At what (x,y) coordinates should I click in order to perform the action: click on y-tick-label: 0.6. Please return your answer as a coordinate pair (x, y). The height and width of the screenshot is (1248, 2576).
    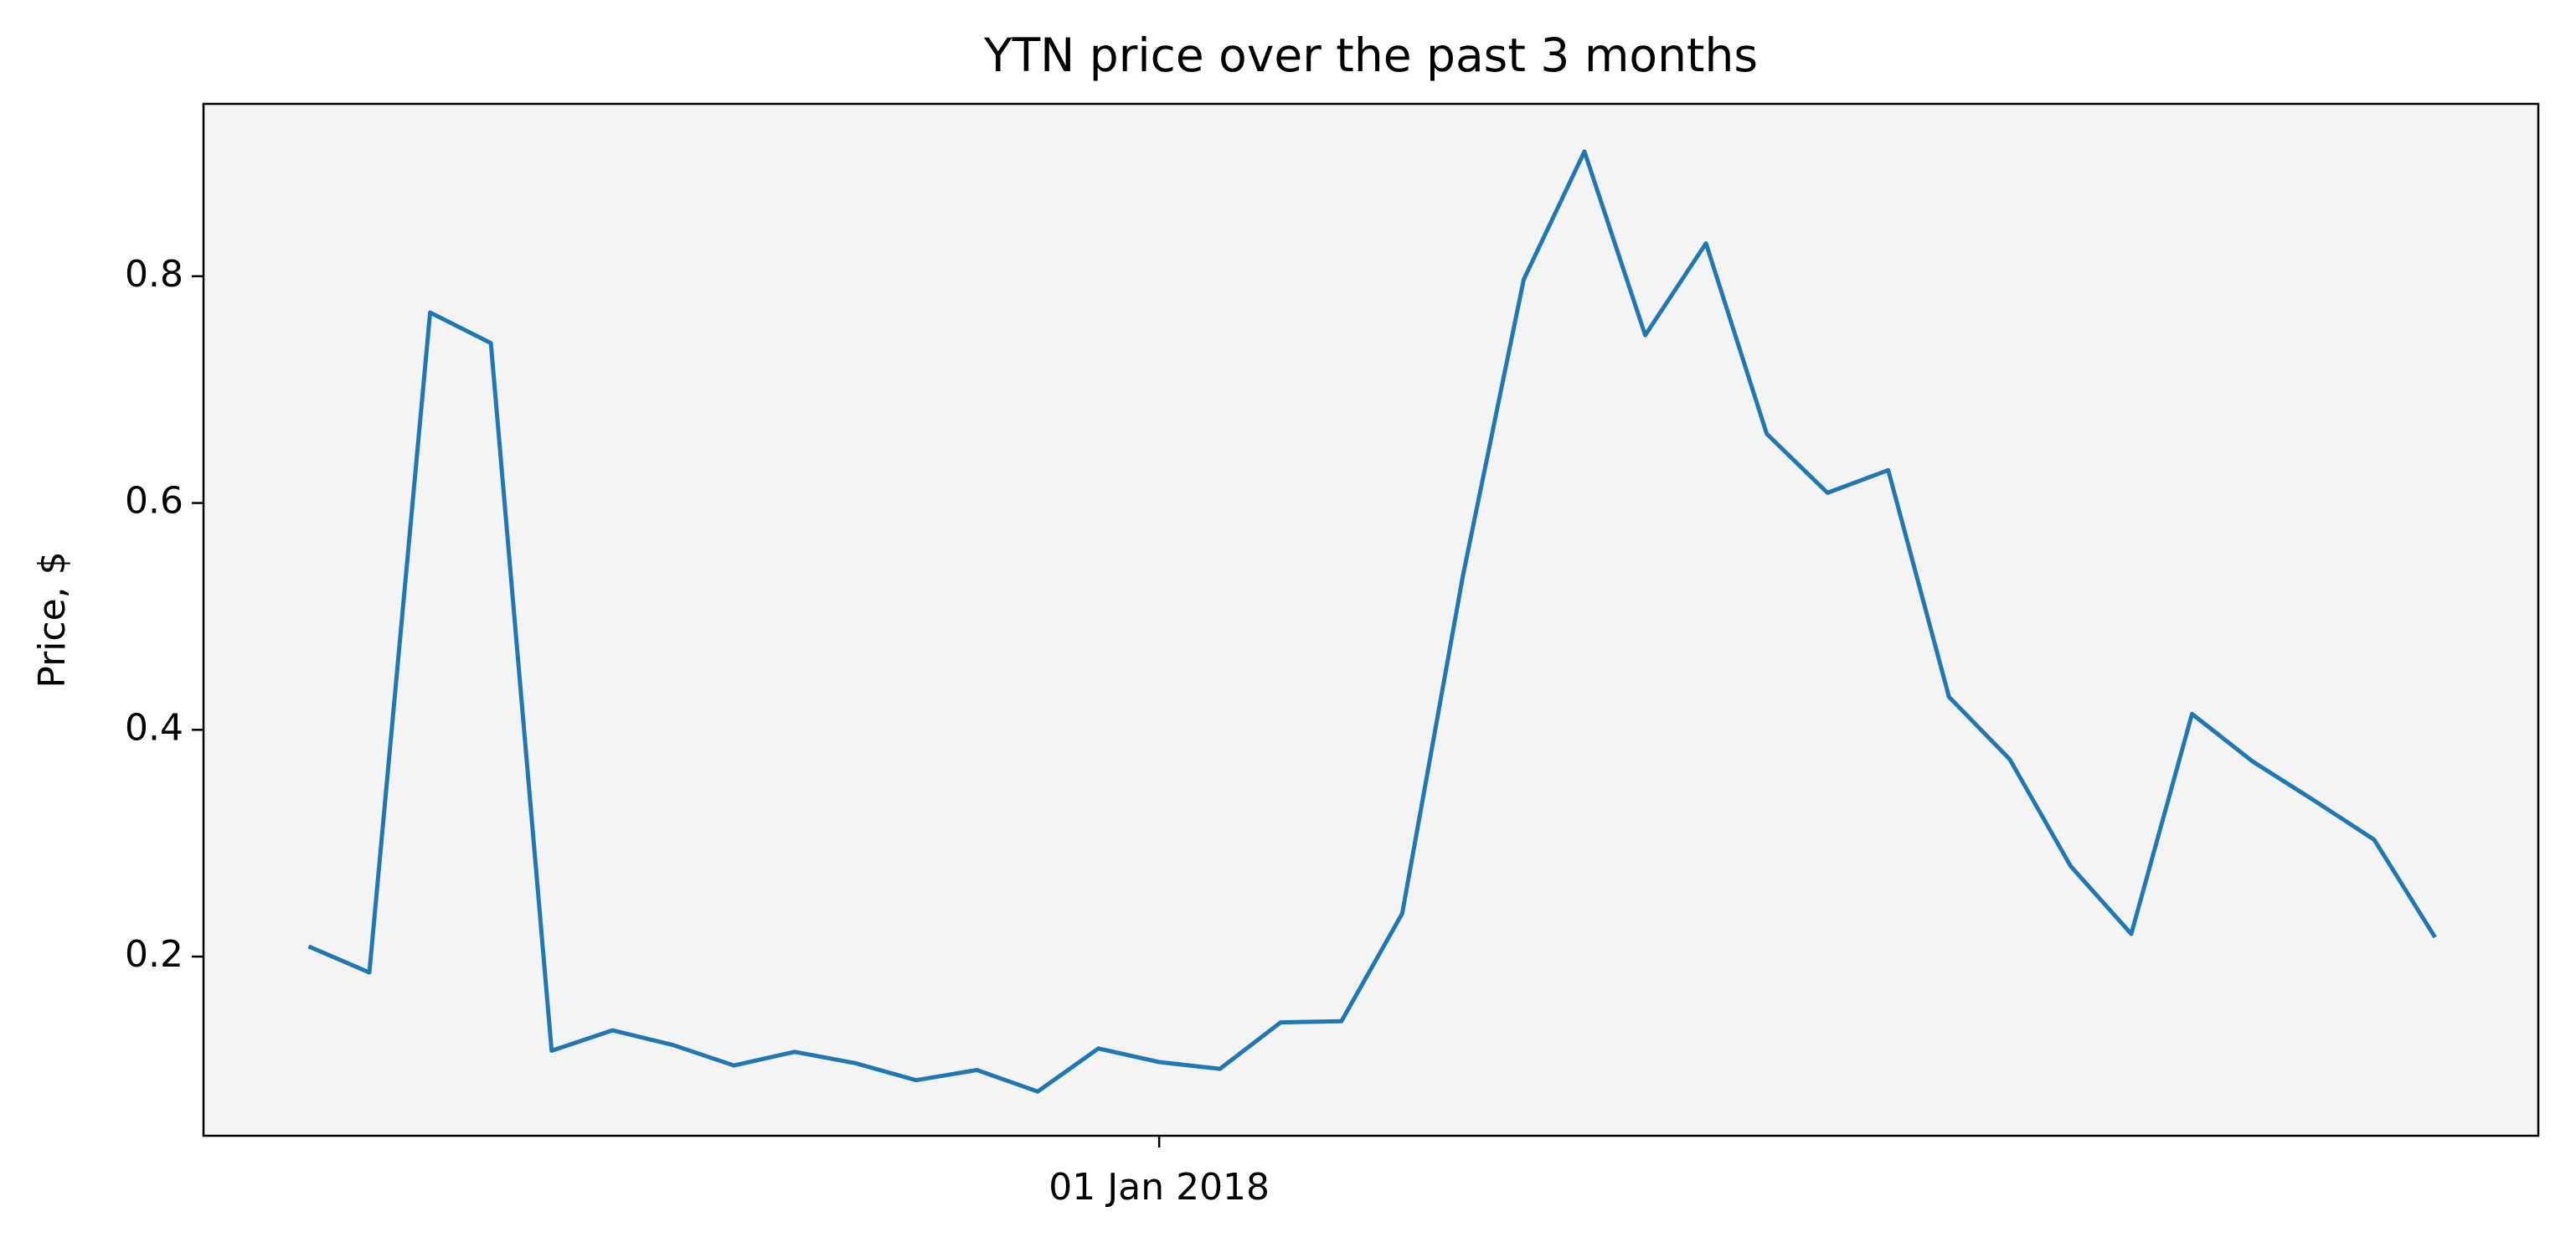
    Looking at the image, I should click on (154, 501).